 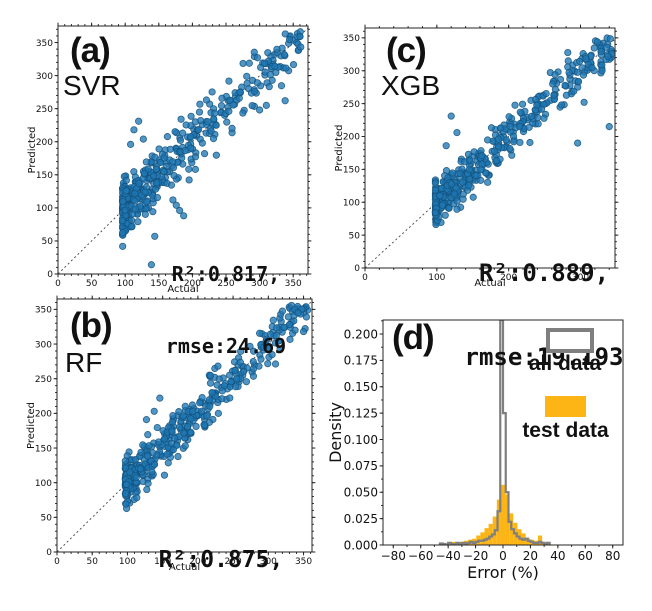 I want to click on svg-text: Error (%), so click(x=503, y=572).